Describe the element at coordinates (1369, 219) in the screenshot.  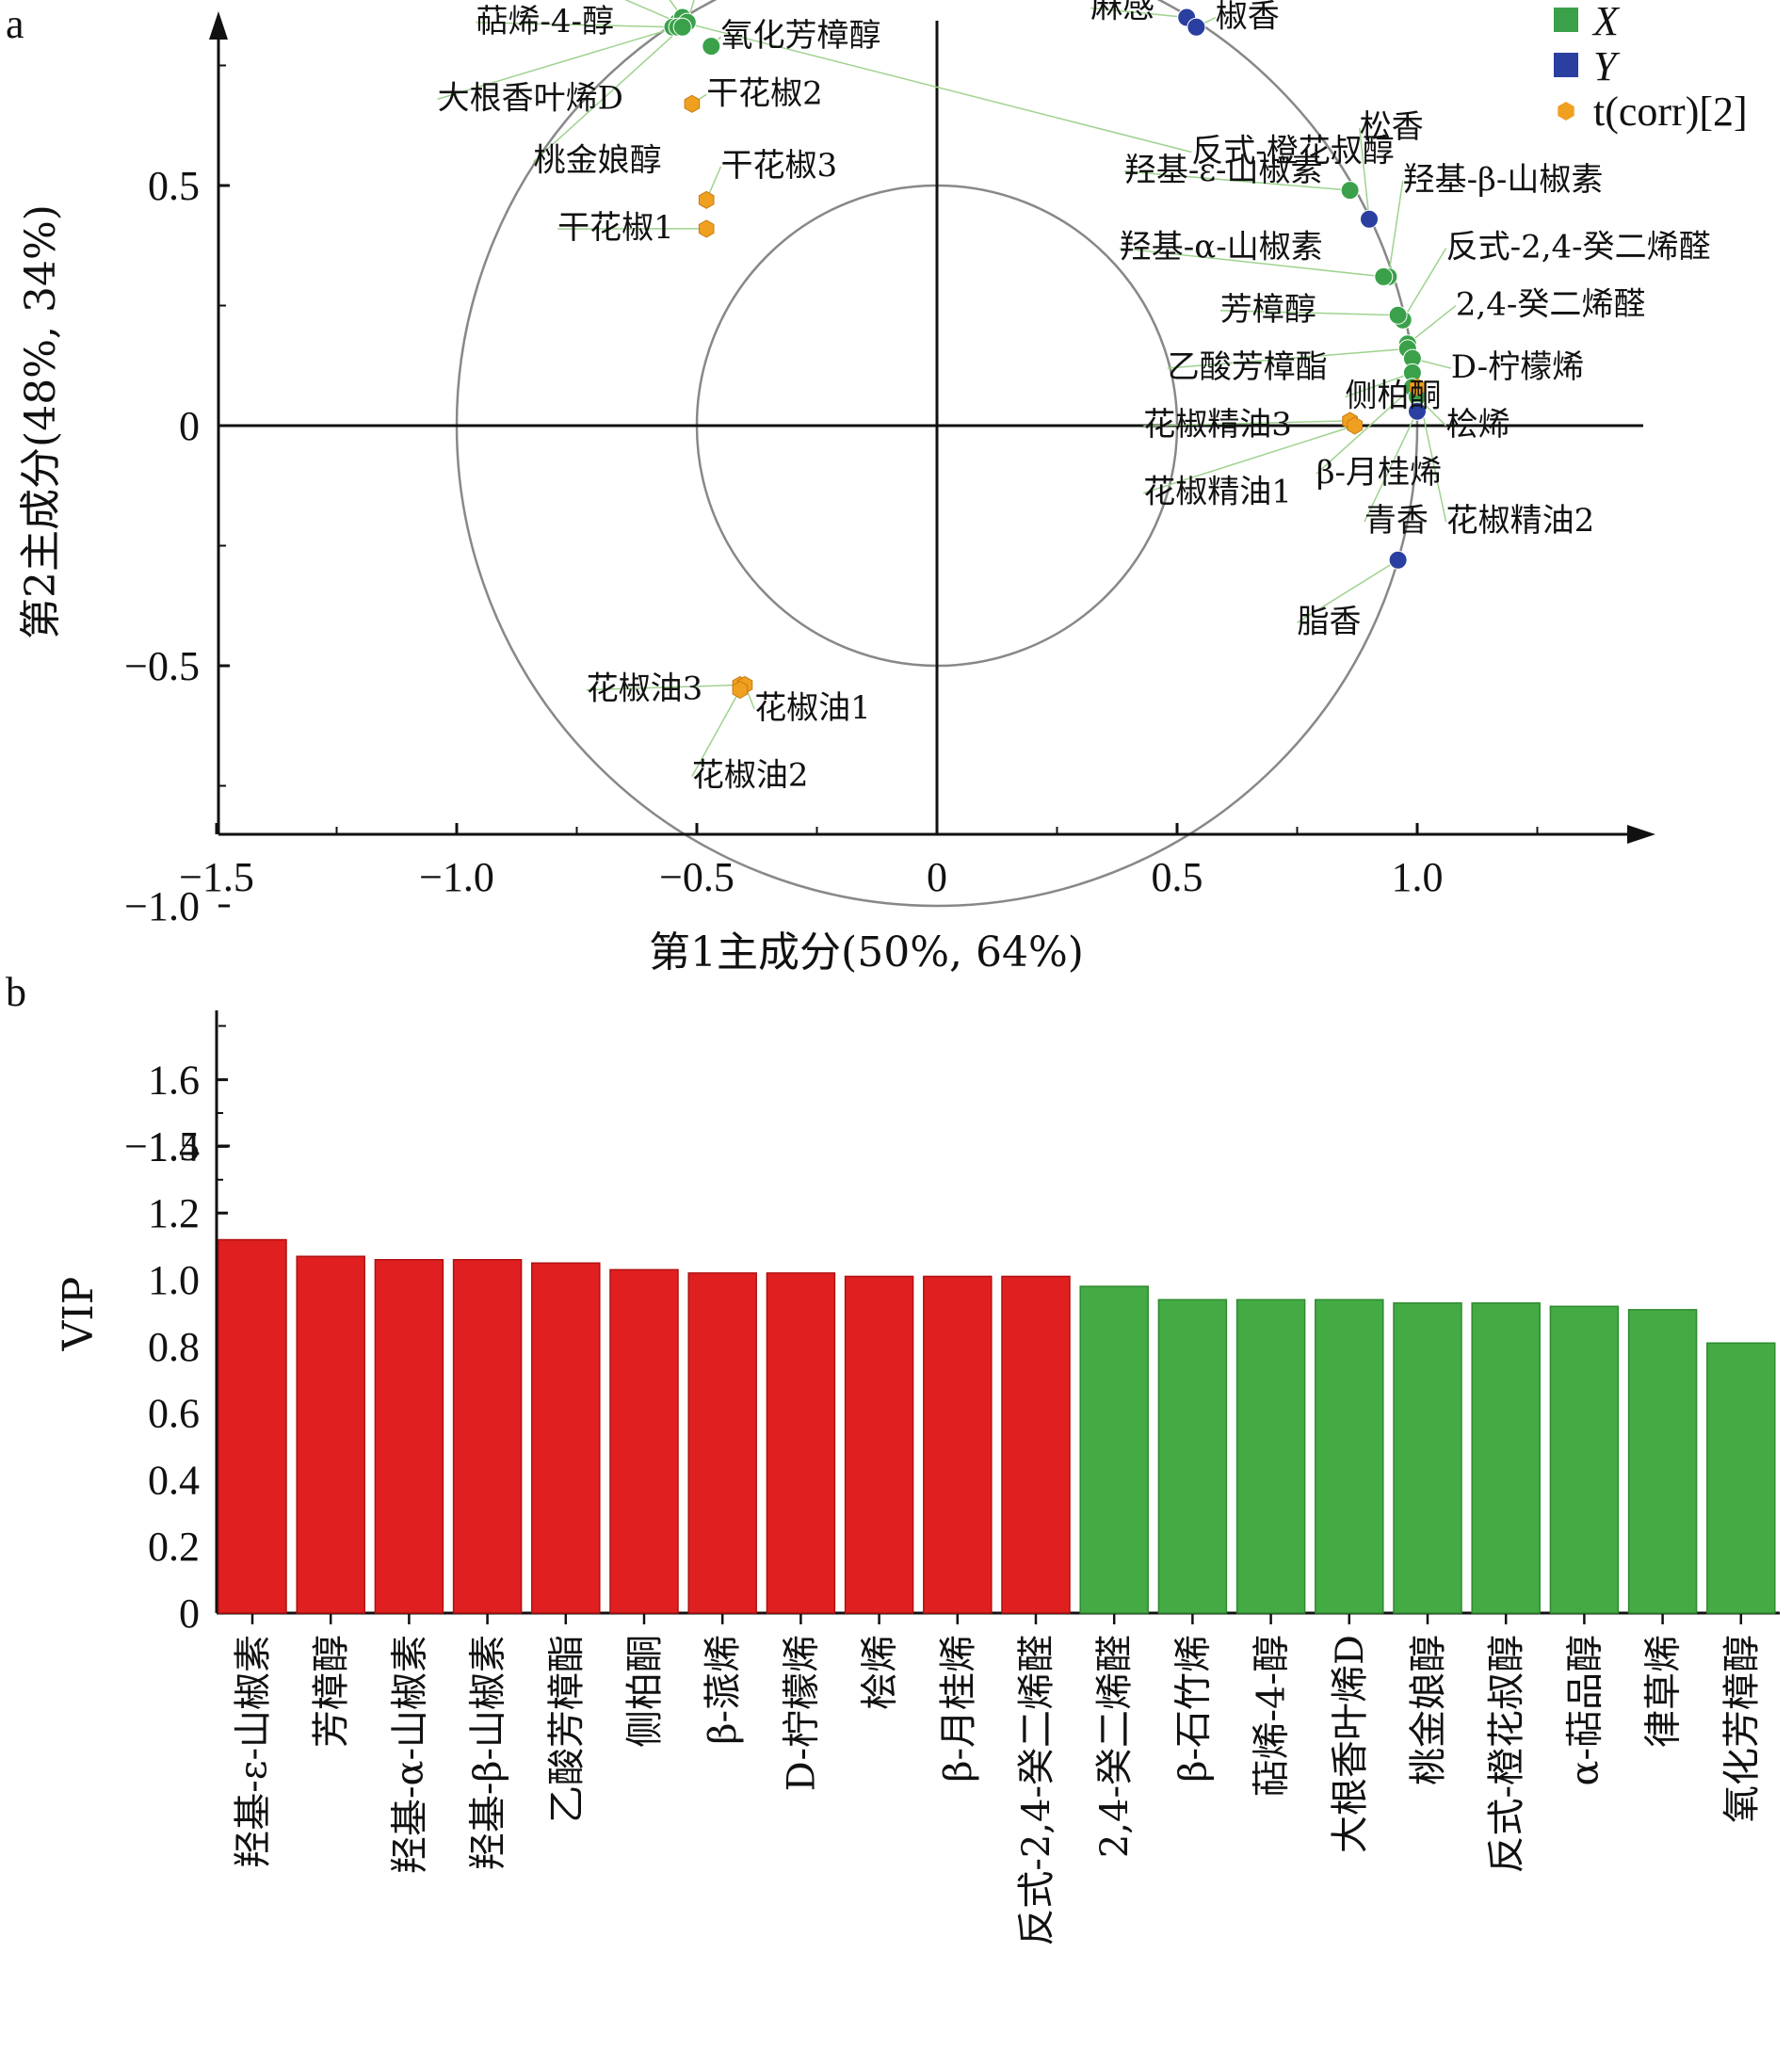
I see `point-松香` at that location.